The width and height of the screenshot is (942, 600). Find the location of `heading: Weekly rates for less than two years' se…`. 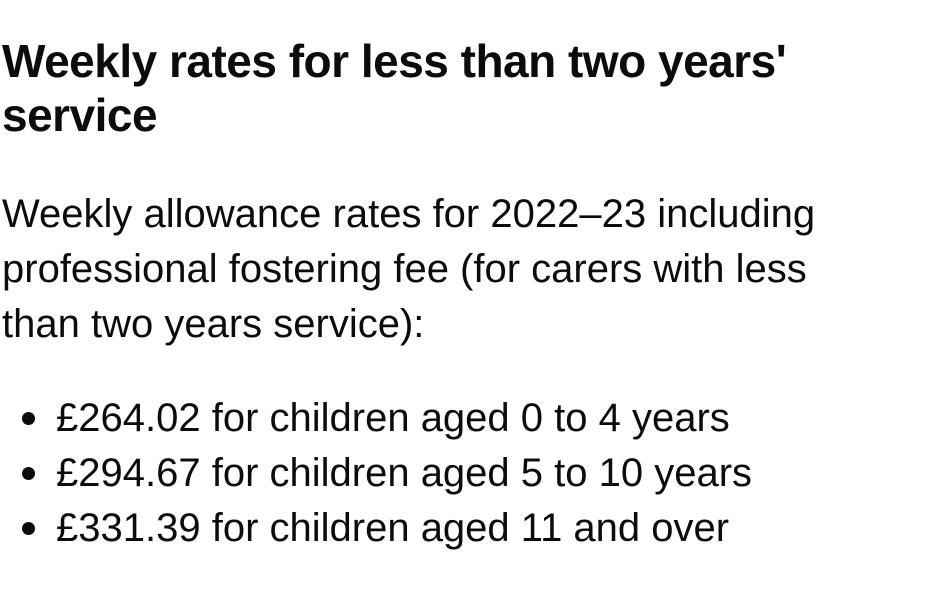

heading: Weekly rates for less than two years' se… is located at coordinates (394, 88).